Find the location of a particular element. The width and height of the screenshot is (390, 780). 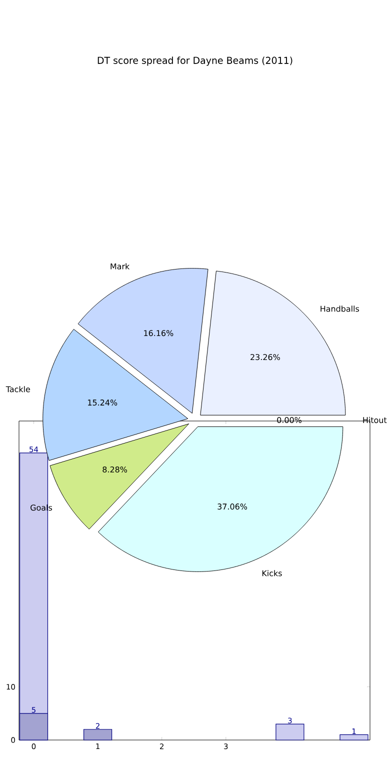

chart-title: DT score spread for Dayne Beams (2011) is located at coordinates (195, 61).